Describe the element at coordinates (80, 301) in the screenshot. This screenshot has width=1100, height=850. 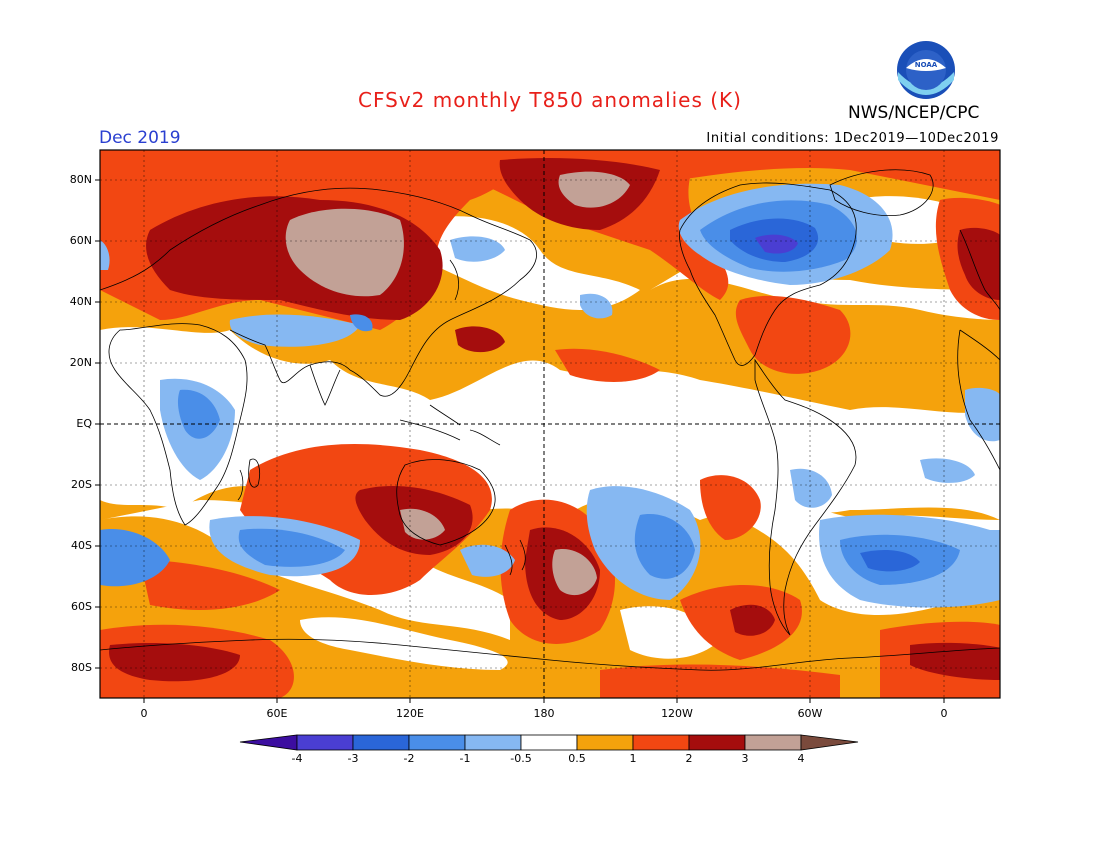
I see `lat-label-40n: 40N` at that location.